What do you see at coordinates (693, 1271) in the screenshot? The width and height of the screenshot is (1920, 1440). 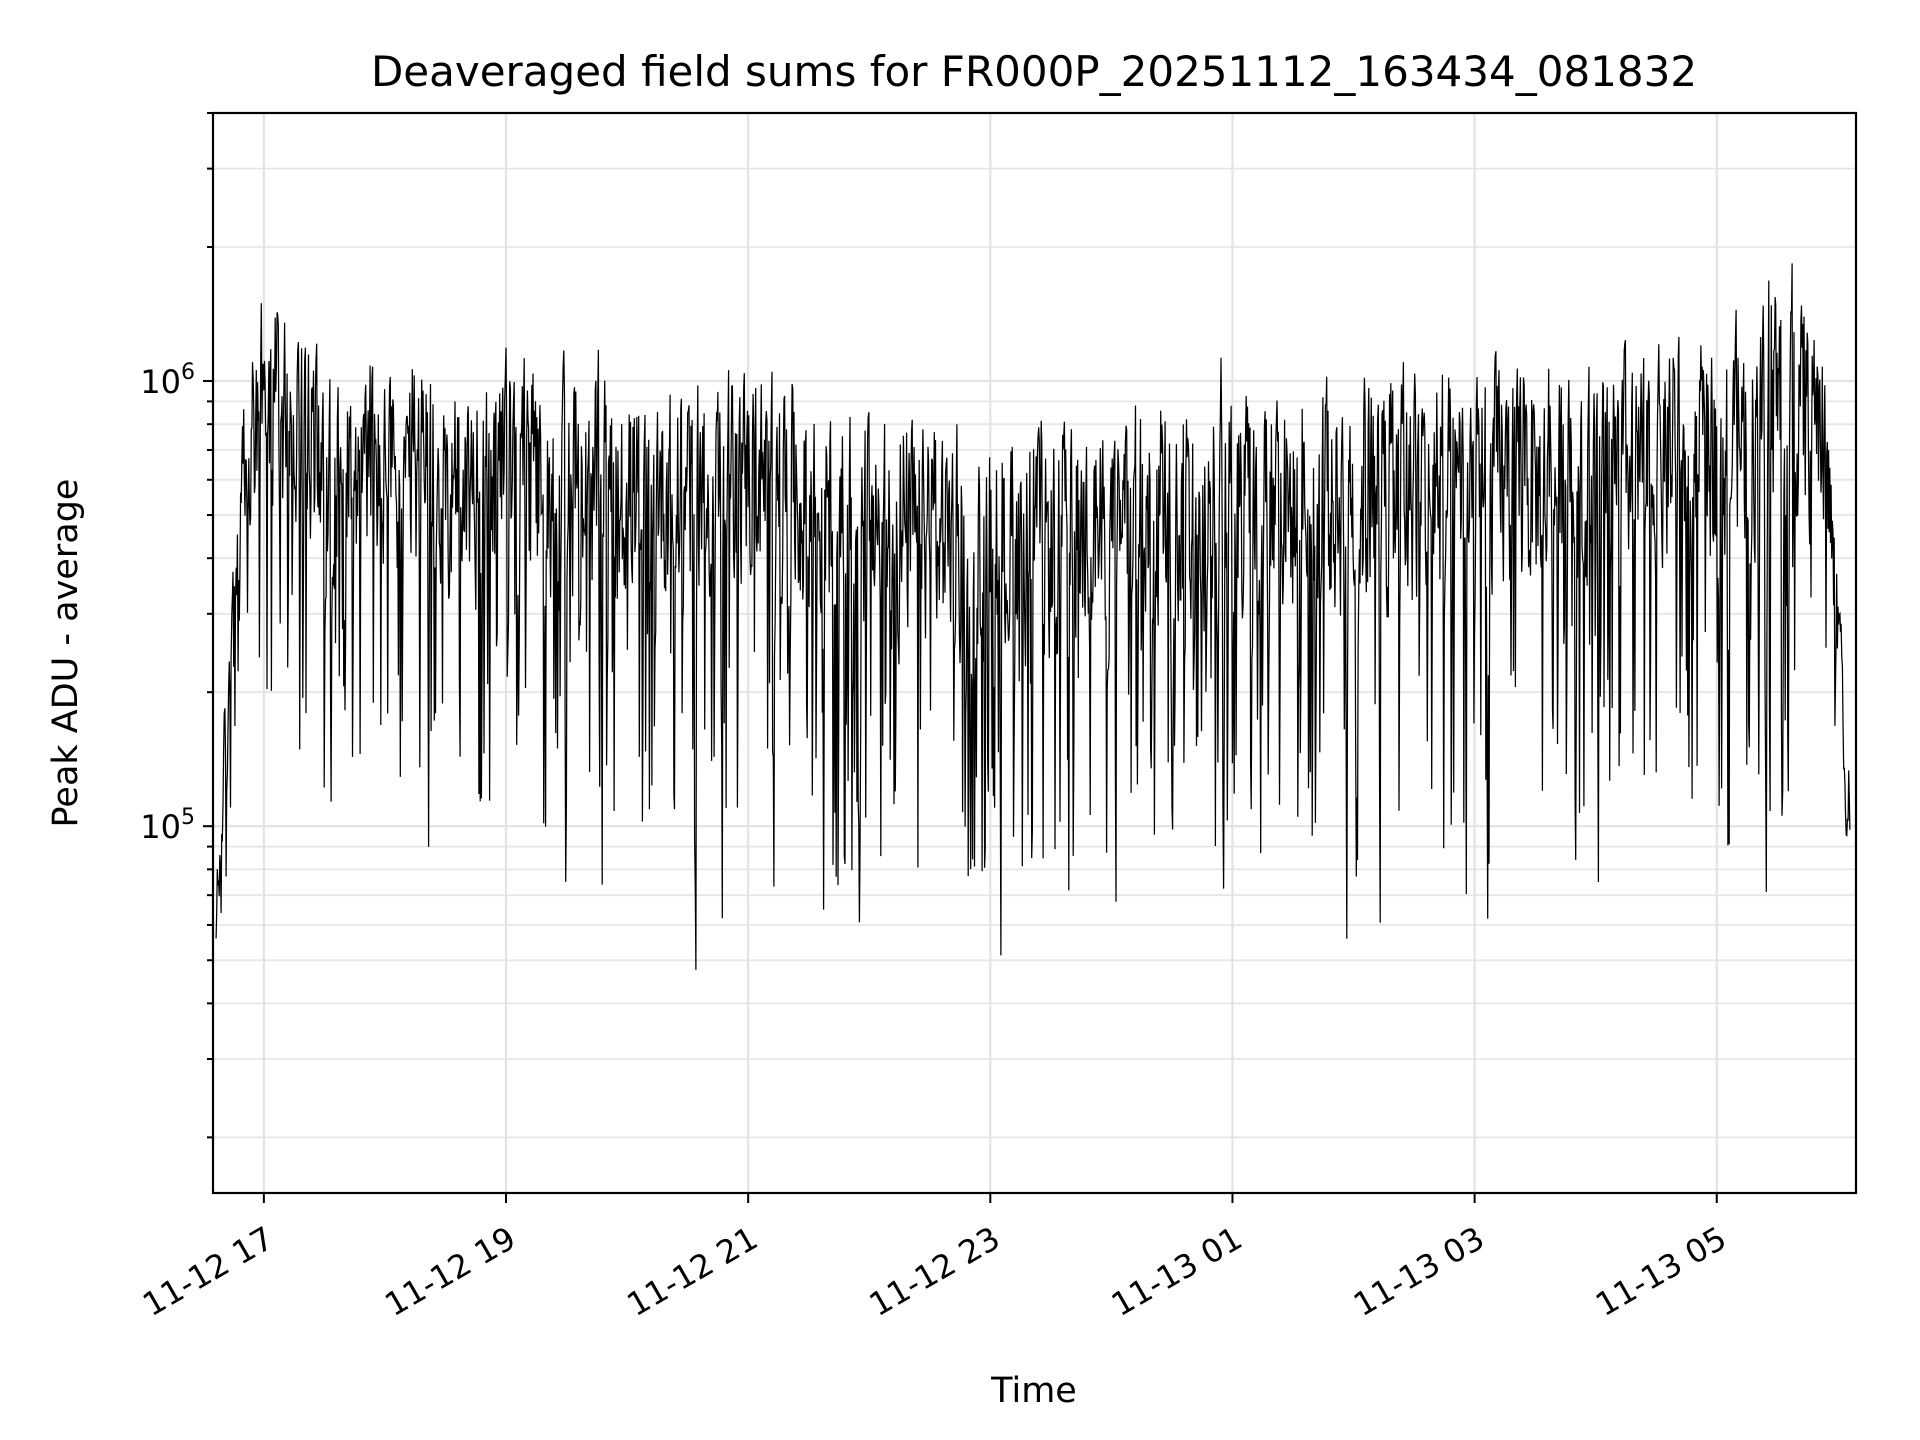 I see `x-tick-label: 11-12 21` at bounding box center [693, 1271].